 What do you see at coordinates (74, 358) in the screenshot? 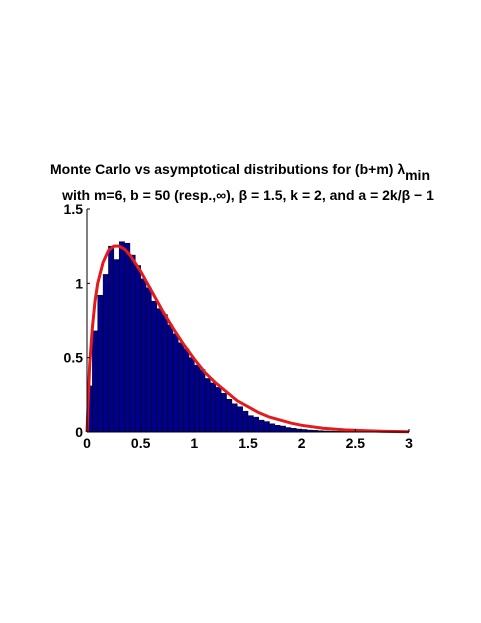
I see `y-tick-label: 0.5` at bounding box center [74, 358].